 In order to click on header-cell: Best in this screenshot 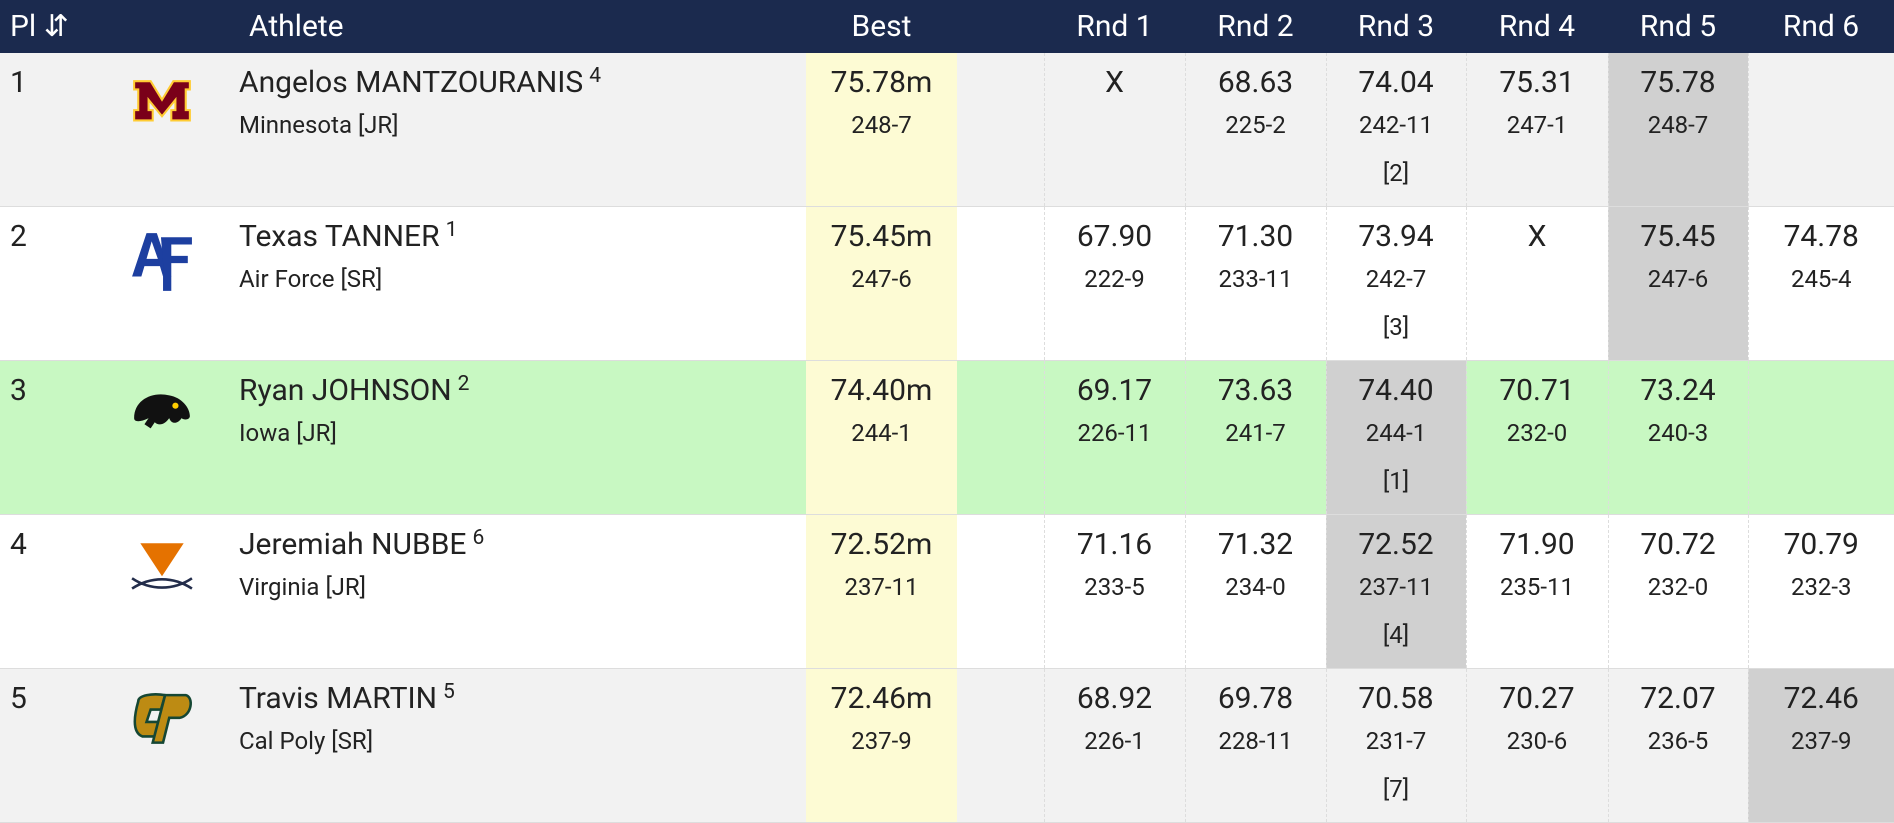, I will do `click(881, 26)`.